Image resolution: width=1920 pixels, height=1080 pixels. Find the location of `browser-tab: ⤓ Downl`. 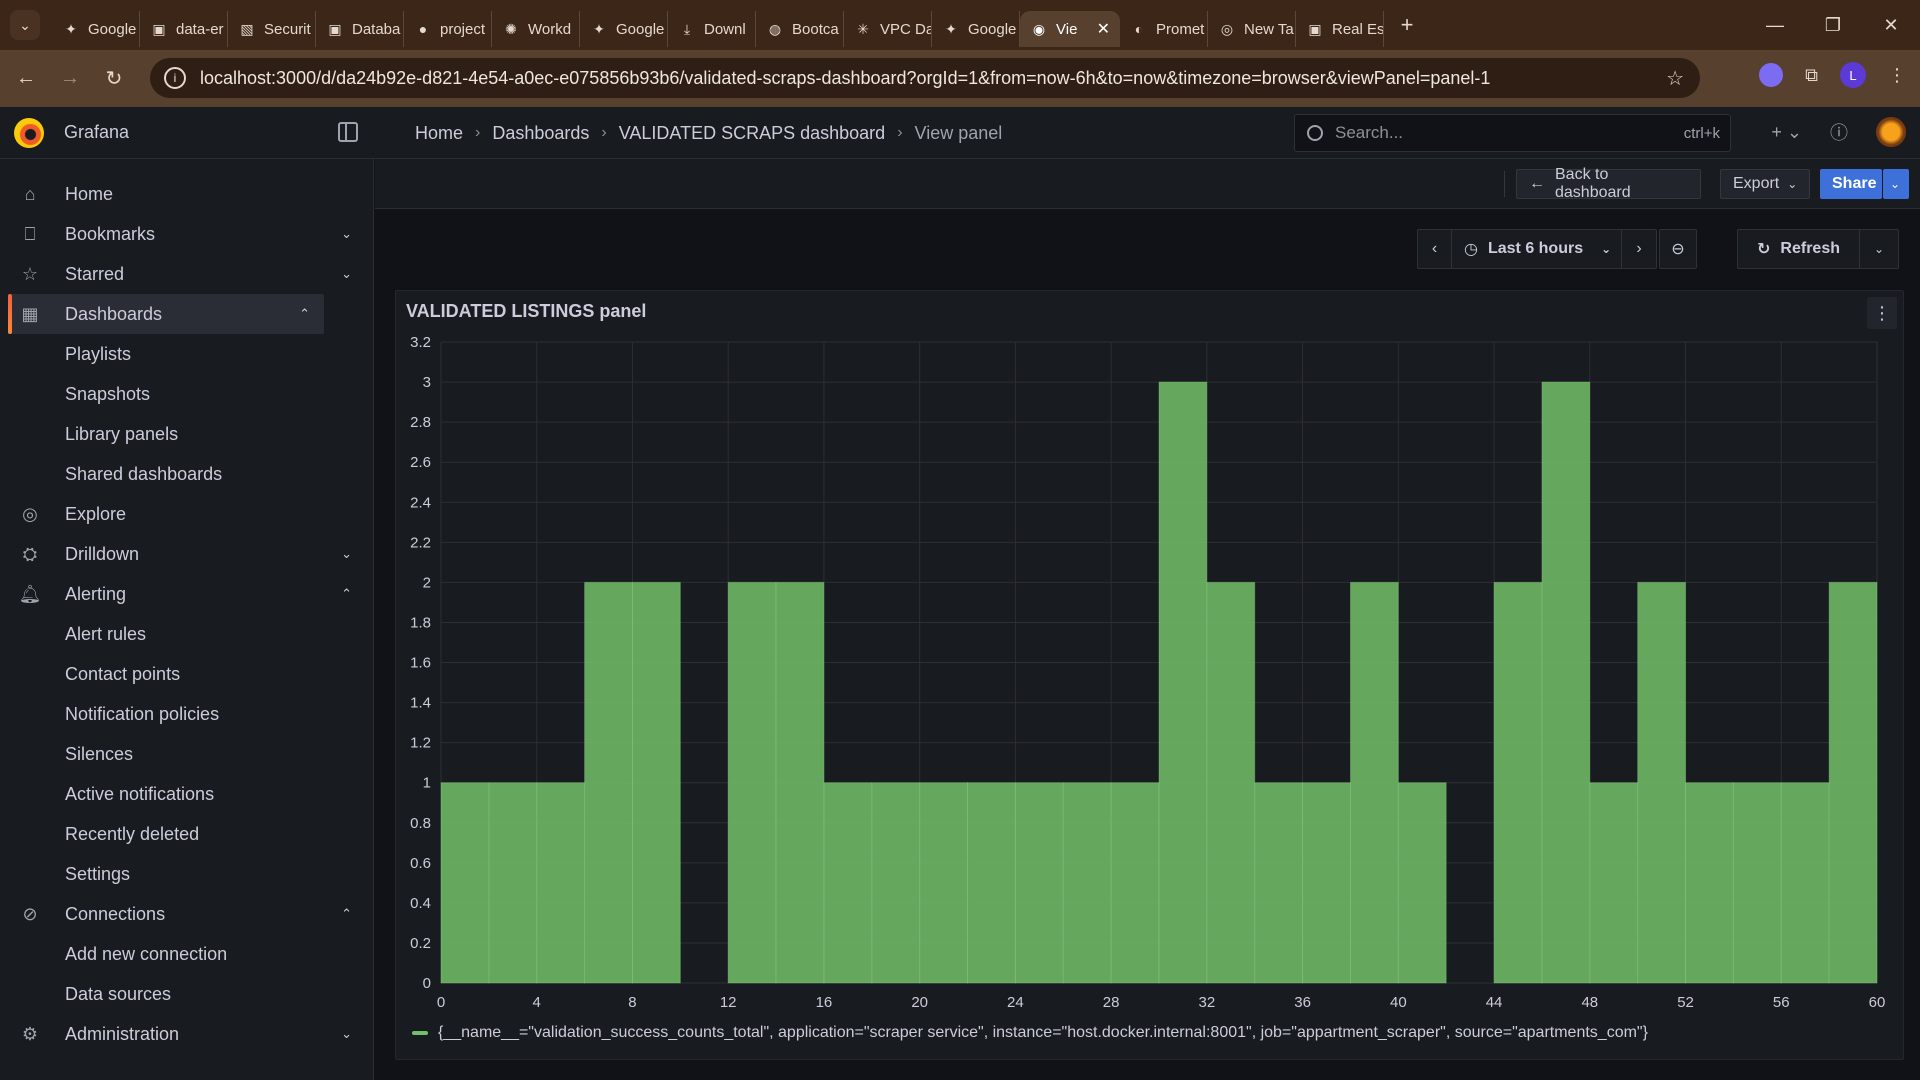

browser-tab: ⤓ Downl is located at coordinates (712, 29).